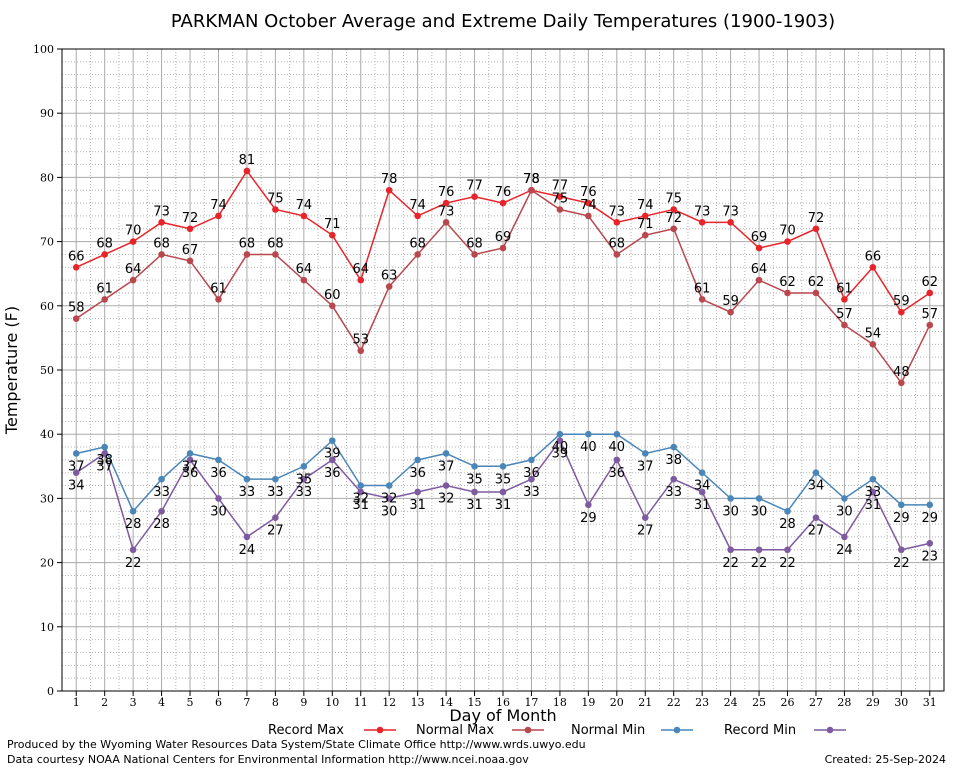 This screenshot has width=954, height=768. What do you see at coordinates (503, 237) in the screenshot?
I see `normal-max-data-label: 69` at bounding box center [503, 237].